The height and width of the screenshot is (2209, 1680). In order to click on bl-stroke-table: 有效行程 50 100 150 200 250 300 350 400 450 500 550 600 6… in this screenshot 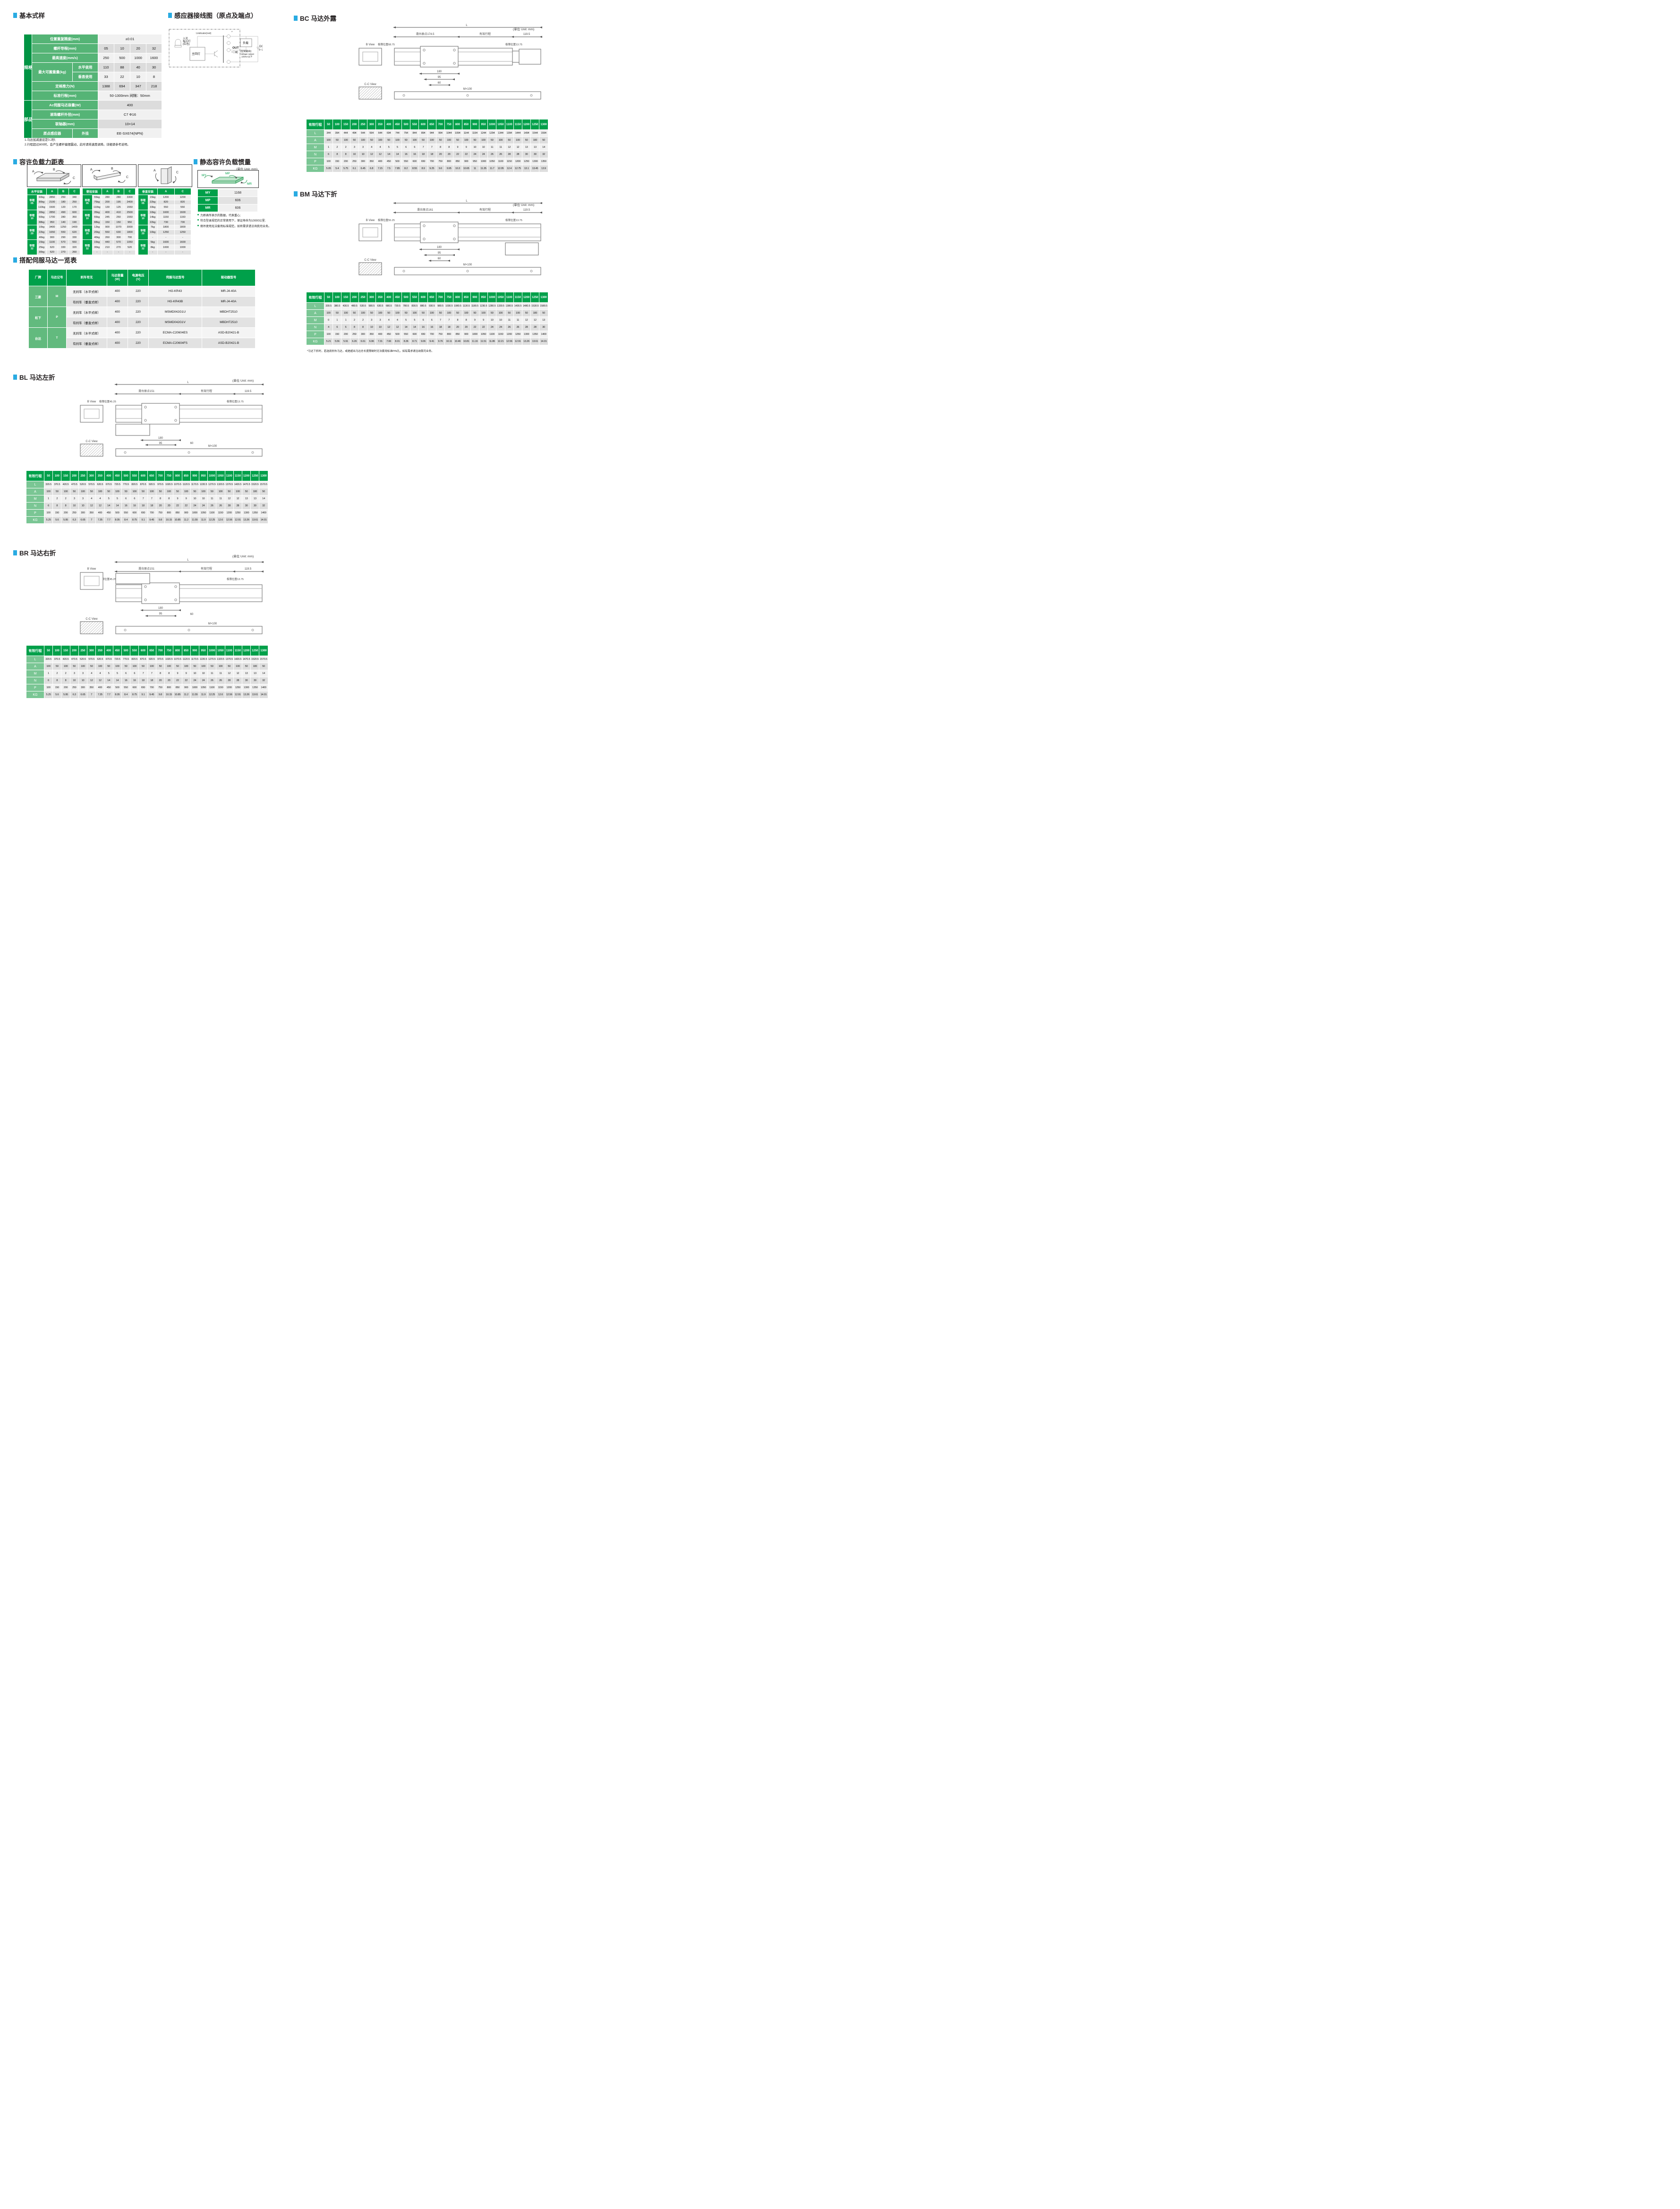, I will do `click(147, 497)`.